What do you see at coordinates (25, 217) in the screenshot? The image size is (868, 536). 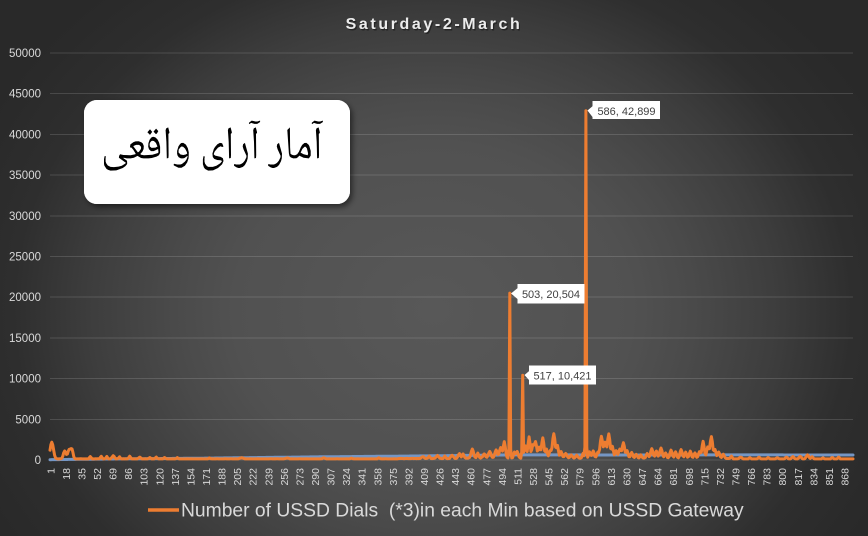 I see `svg-text: 30000` at bounding box center [25, 217].